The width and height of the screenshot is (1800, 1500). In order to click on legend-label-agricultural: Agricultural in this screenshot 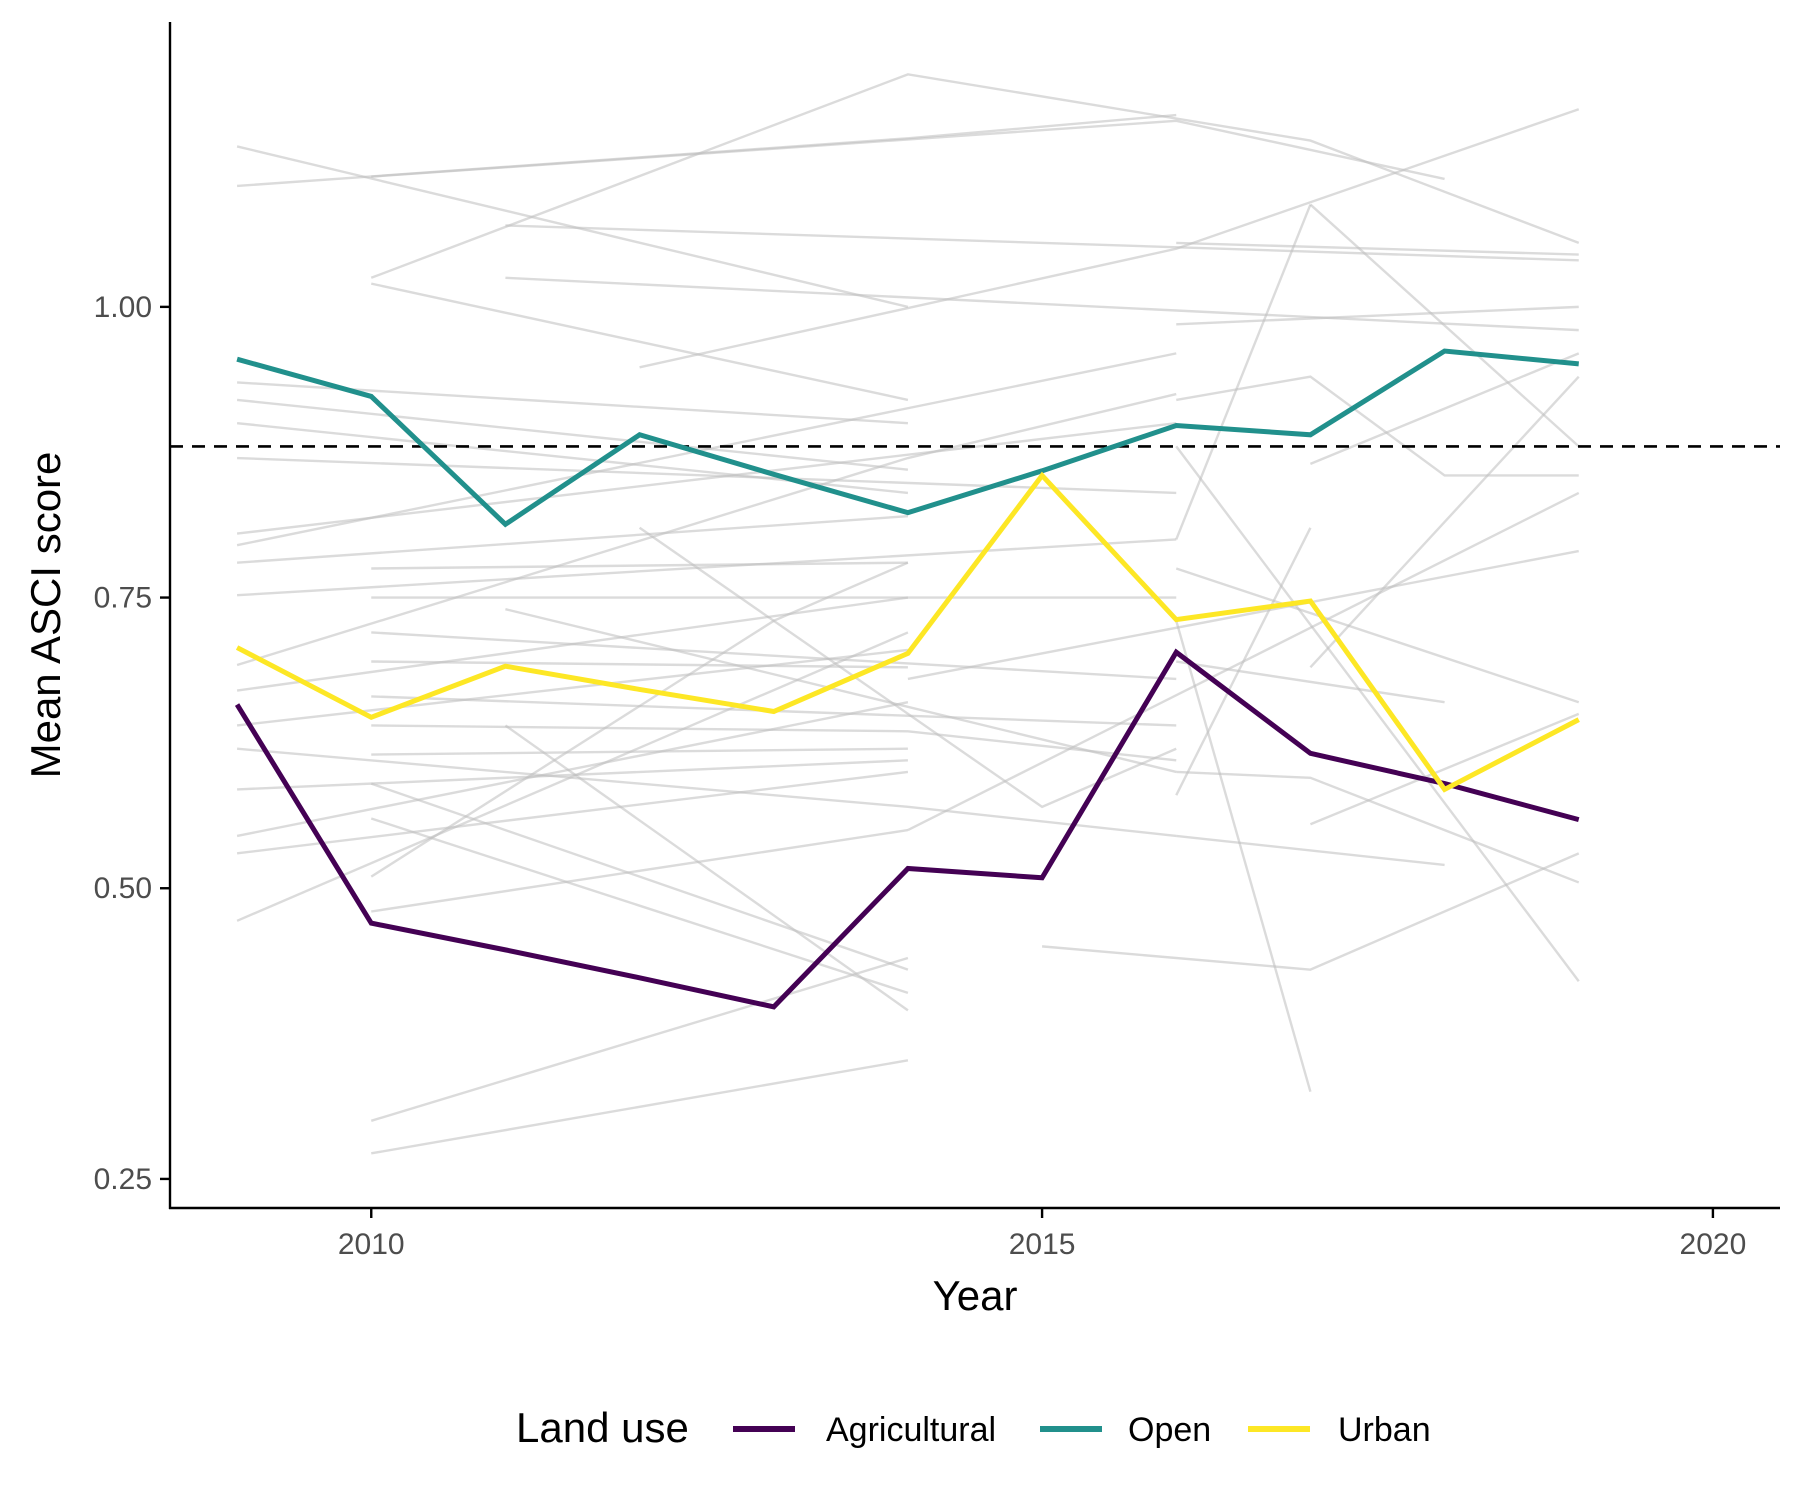, I will do `click(911, 1430)`.